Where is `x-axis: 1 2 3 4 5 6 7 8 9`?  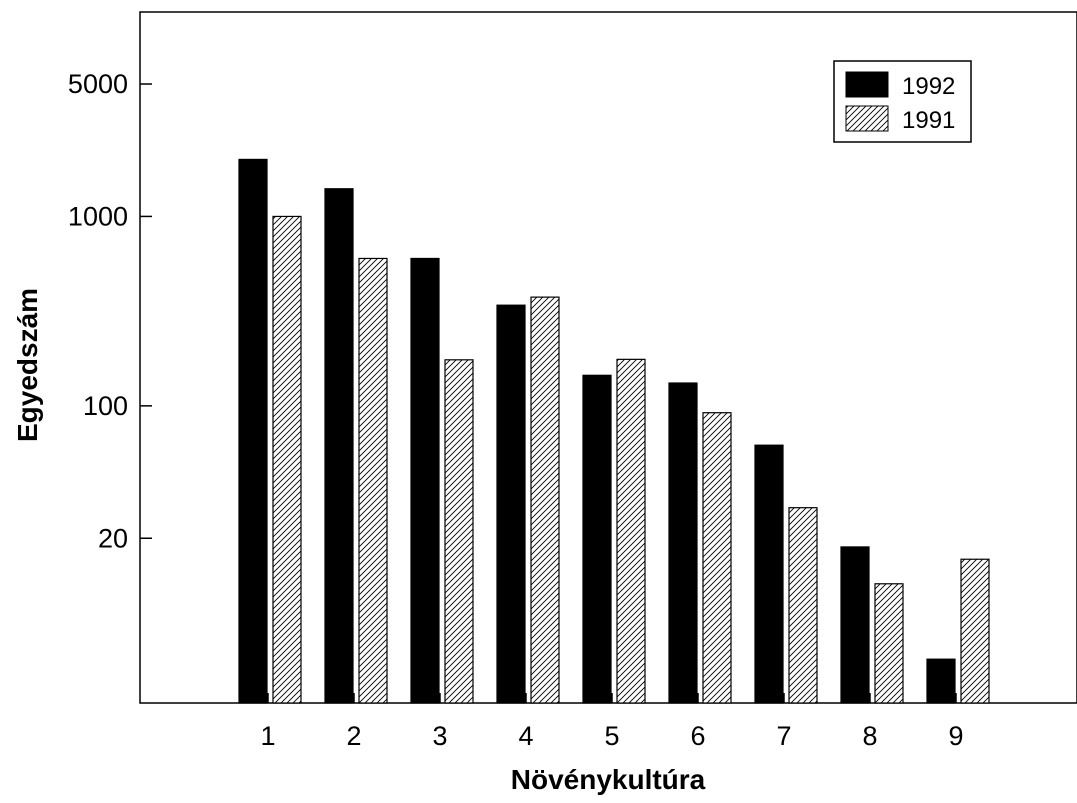 x-axis: 1 2 3 4 5 6 7 8 9 is located at coordinates (612, 722).